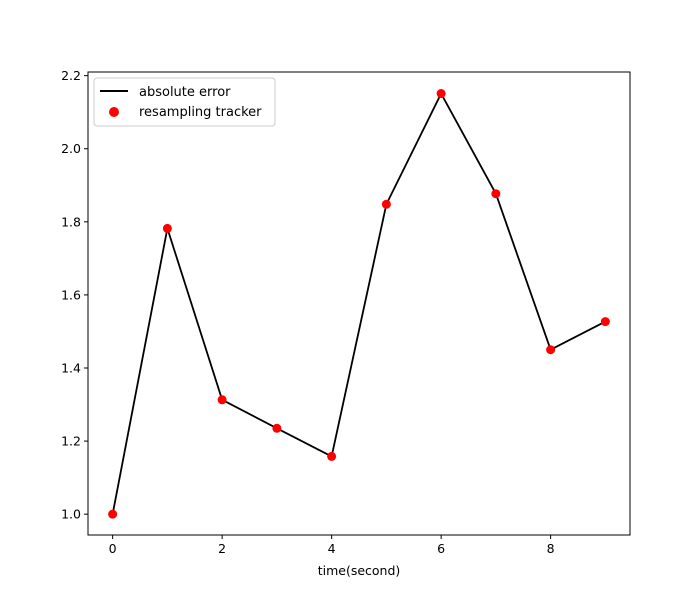  Describe the element at coordinates (71, 148) in the screenshot. I see `y-tick-label: 2.0` at that location.